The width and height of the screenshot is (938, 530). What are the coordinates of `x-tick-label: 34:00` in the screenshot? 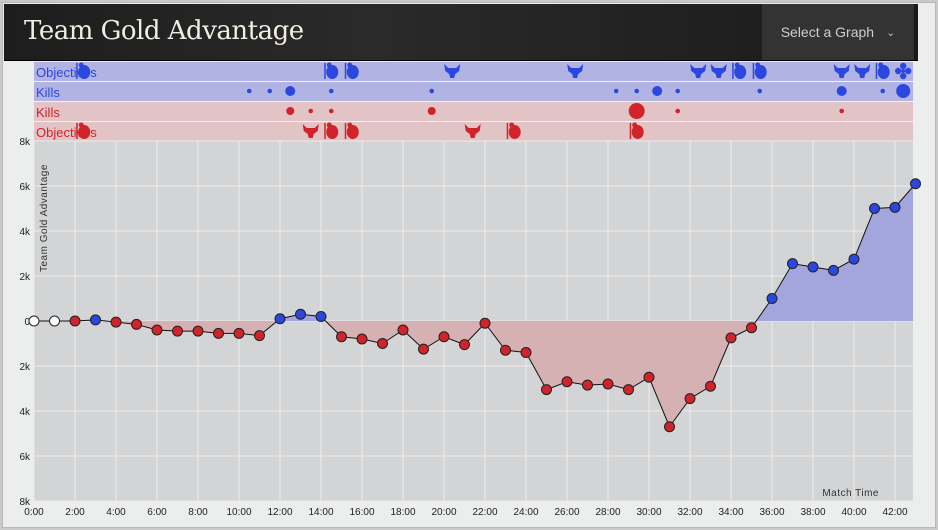 It's located at (730, 512).